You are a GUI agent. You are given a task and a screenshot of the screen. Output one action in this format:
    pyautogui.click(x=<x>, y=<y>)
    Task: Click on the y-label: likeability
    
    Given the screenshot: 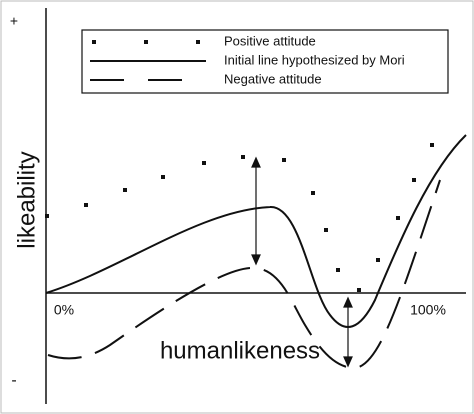 What is the action you would take?
    pyautogui.click(x=26, y=199)
    